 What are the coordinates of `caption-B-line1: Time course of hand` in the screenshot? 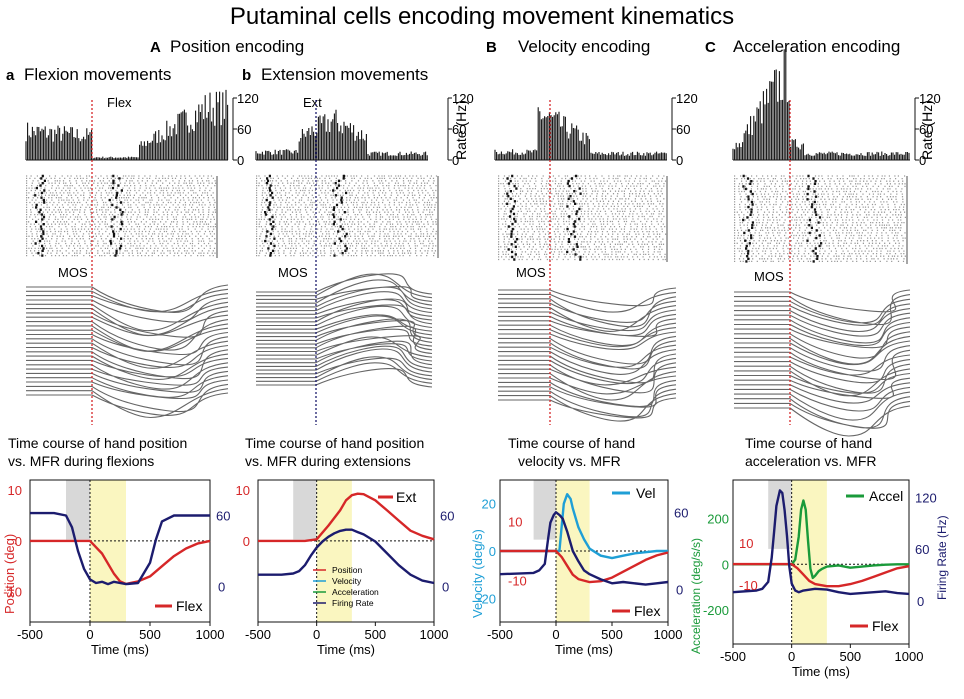 It's located at (571, 443).